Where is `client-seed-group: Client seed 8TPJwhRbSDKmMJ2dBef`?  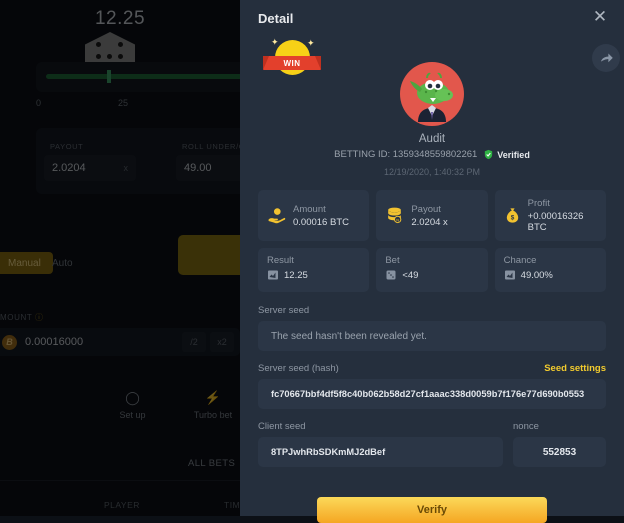
client-seed-group: Client seed 8TPJwhRbSDKmMJ2dBef is located at coordinates (380, 444).